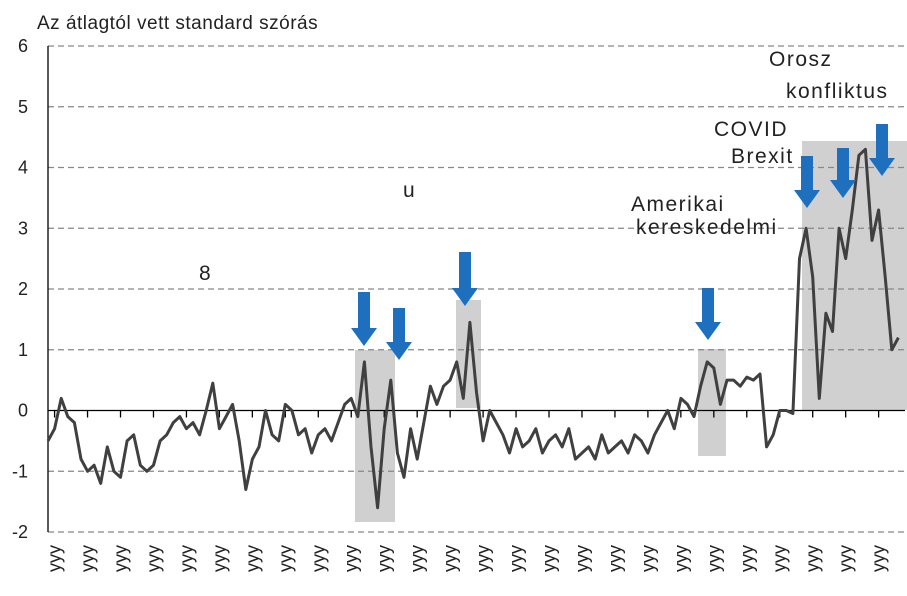 The height and width of the screenshot is (596, 907). What do you see at coordinates (205, 273) in the screenshot?
I see `annotation: 8` at bounding box center [205, 273].